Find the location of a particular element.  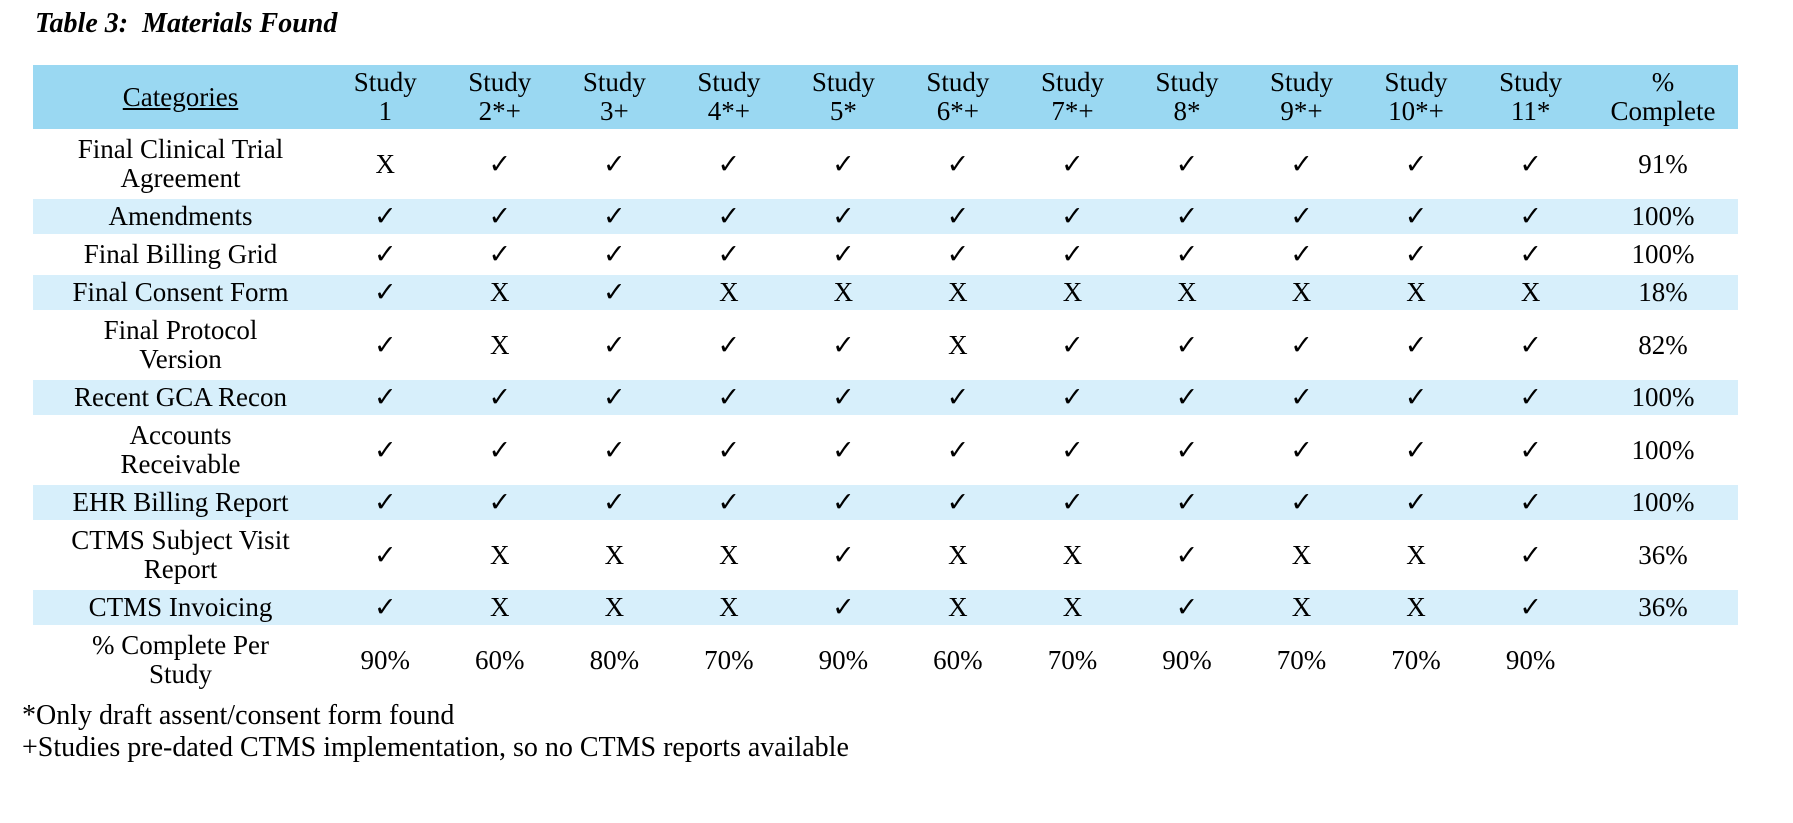

table-row: CTMS Subject Visit Report ✓ X X X ✓ X X ✓ X X ✓ 36% is located at coordinates (885, 555).